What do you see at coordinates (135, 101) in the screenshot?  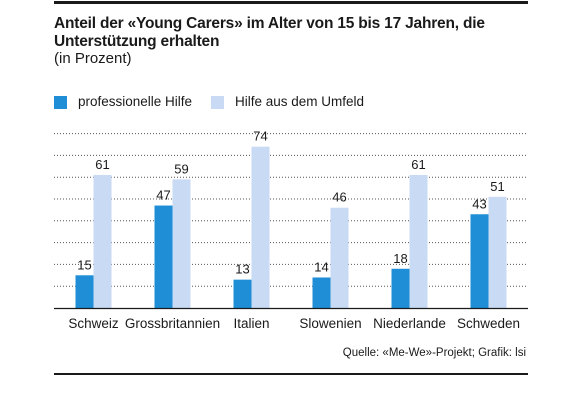 I see `legend-label-professionelle: professionelle Hilfe` at bounding box center [135, 101].